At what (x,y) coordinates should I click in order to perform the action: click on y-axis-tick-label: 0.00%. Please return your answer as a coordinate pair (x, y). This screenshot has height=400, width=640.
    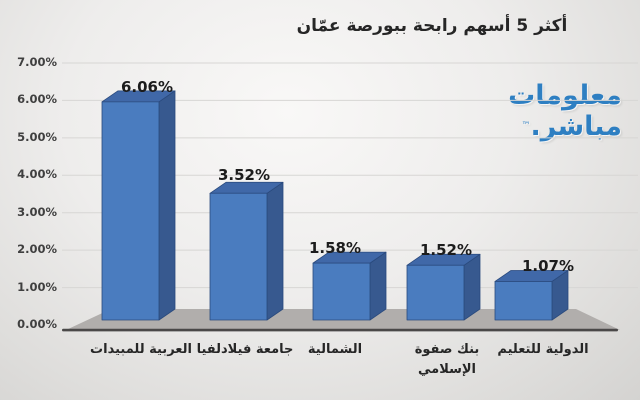
    Looking at the image, I should click on (37, 324).